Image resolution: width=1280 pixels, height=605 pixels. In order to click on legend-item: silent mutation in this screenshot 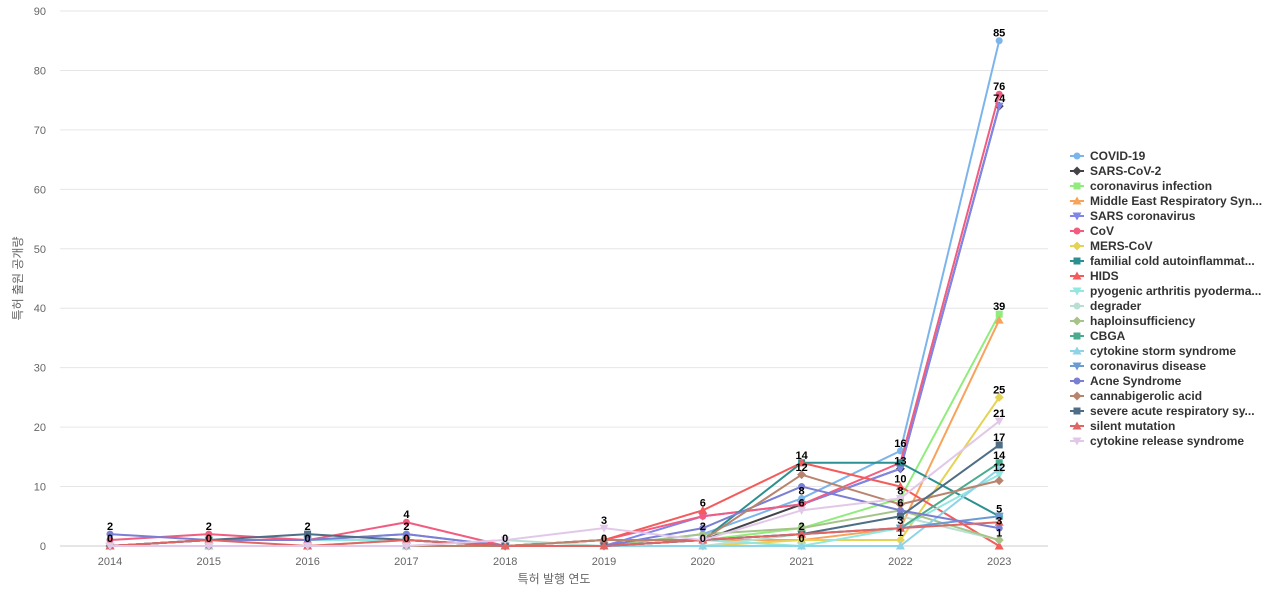, I will do `click(1122, 426)`.